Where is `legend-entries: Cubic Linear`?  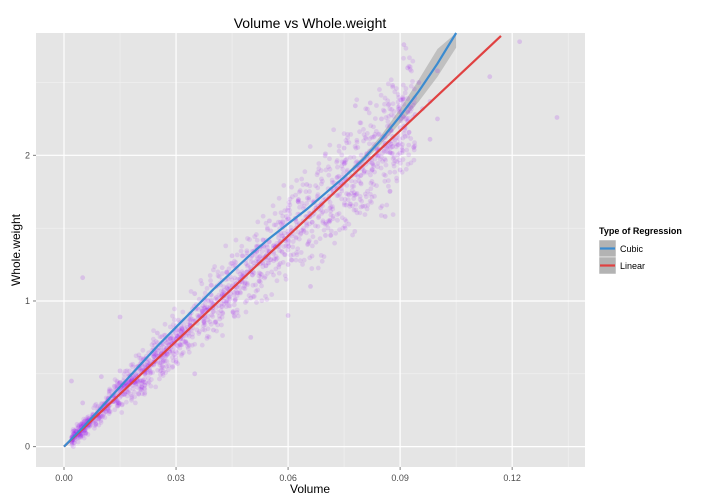
legend-entries: Cubic Linear is located at coordinates (621, 257).